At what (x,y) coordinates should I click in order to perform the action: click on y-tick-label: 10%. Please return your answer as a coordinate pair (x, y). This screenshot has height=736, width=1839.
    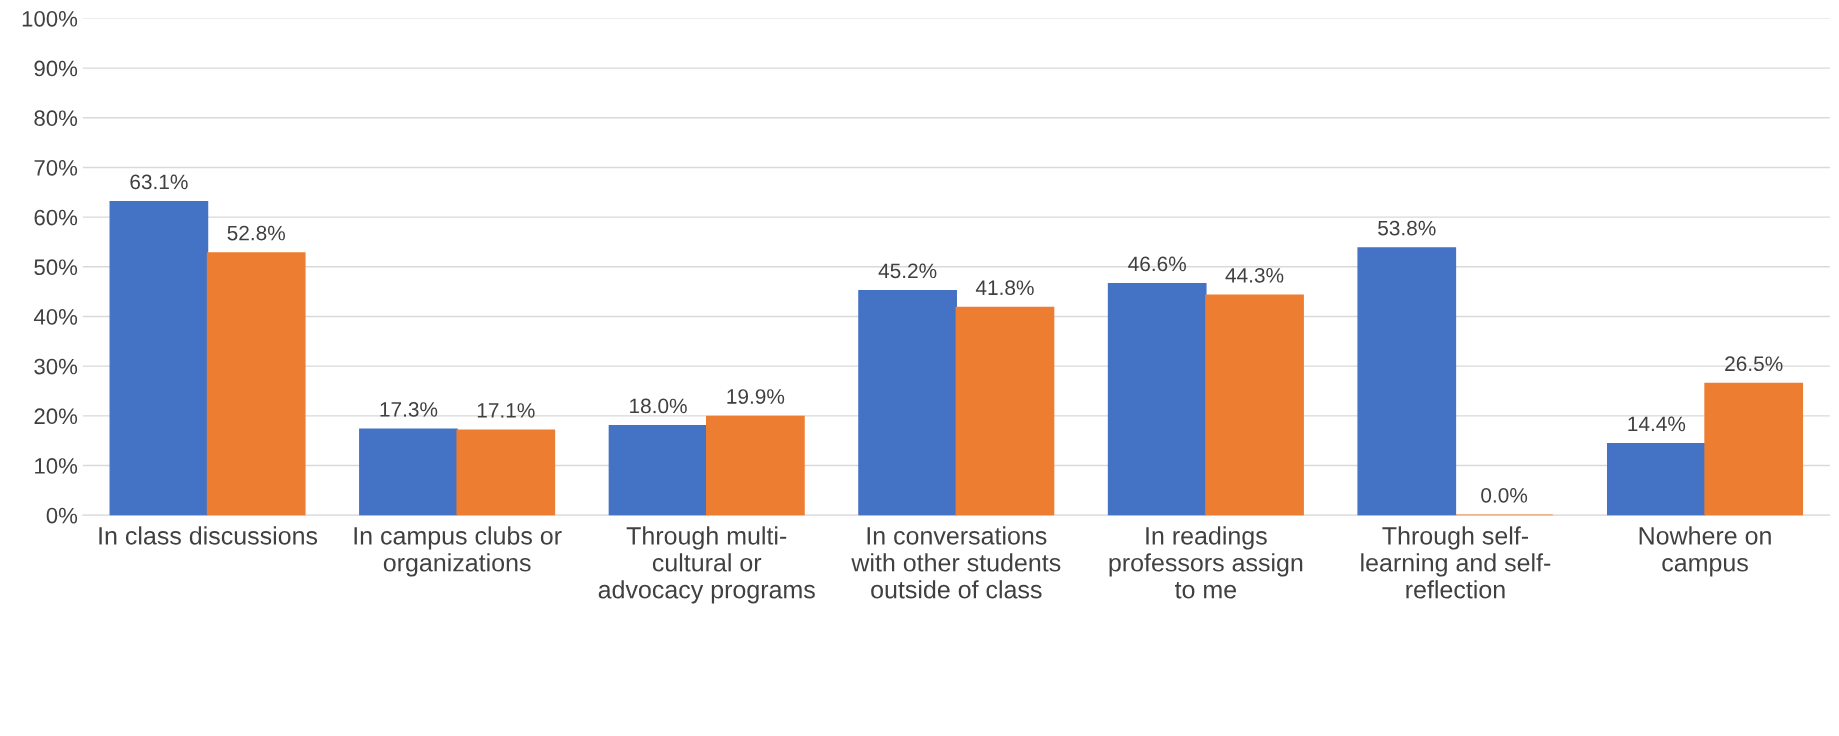
    Looking at the image, I should click on (56, 466).